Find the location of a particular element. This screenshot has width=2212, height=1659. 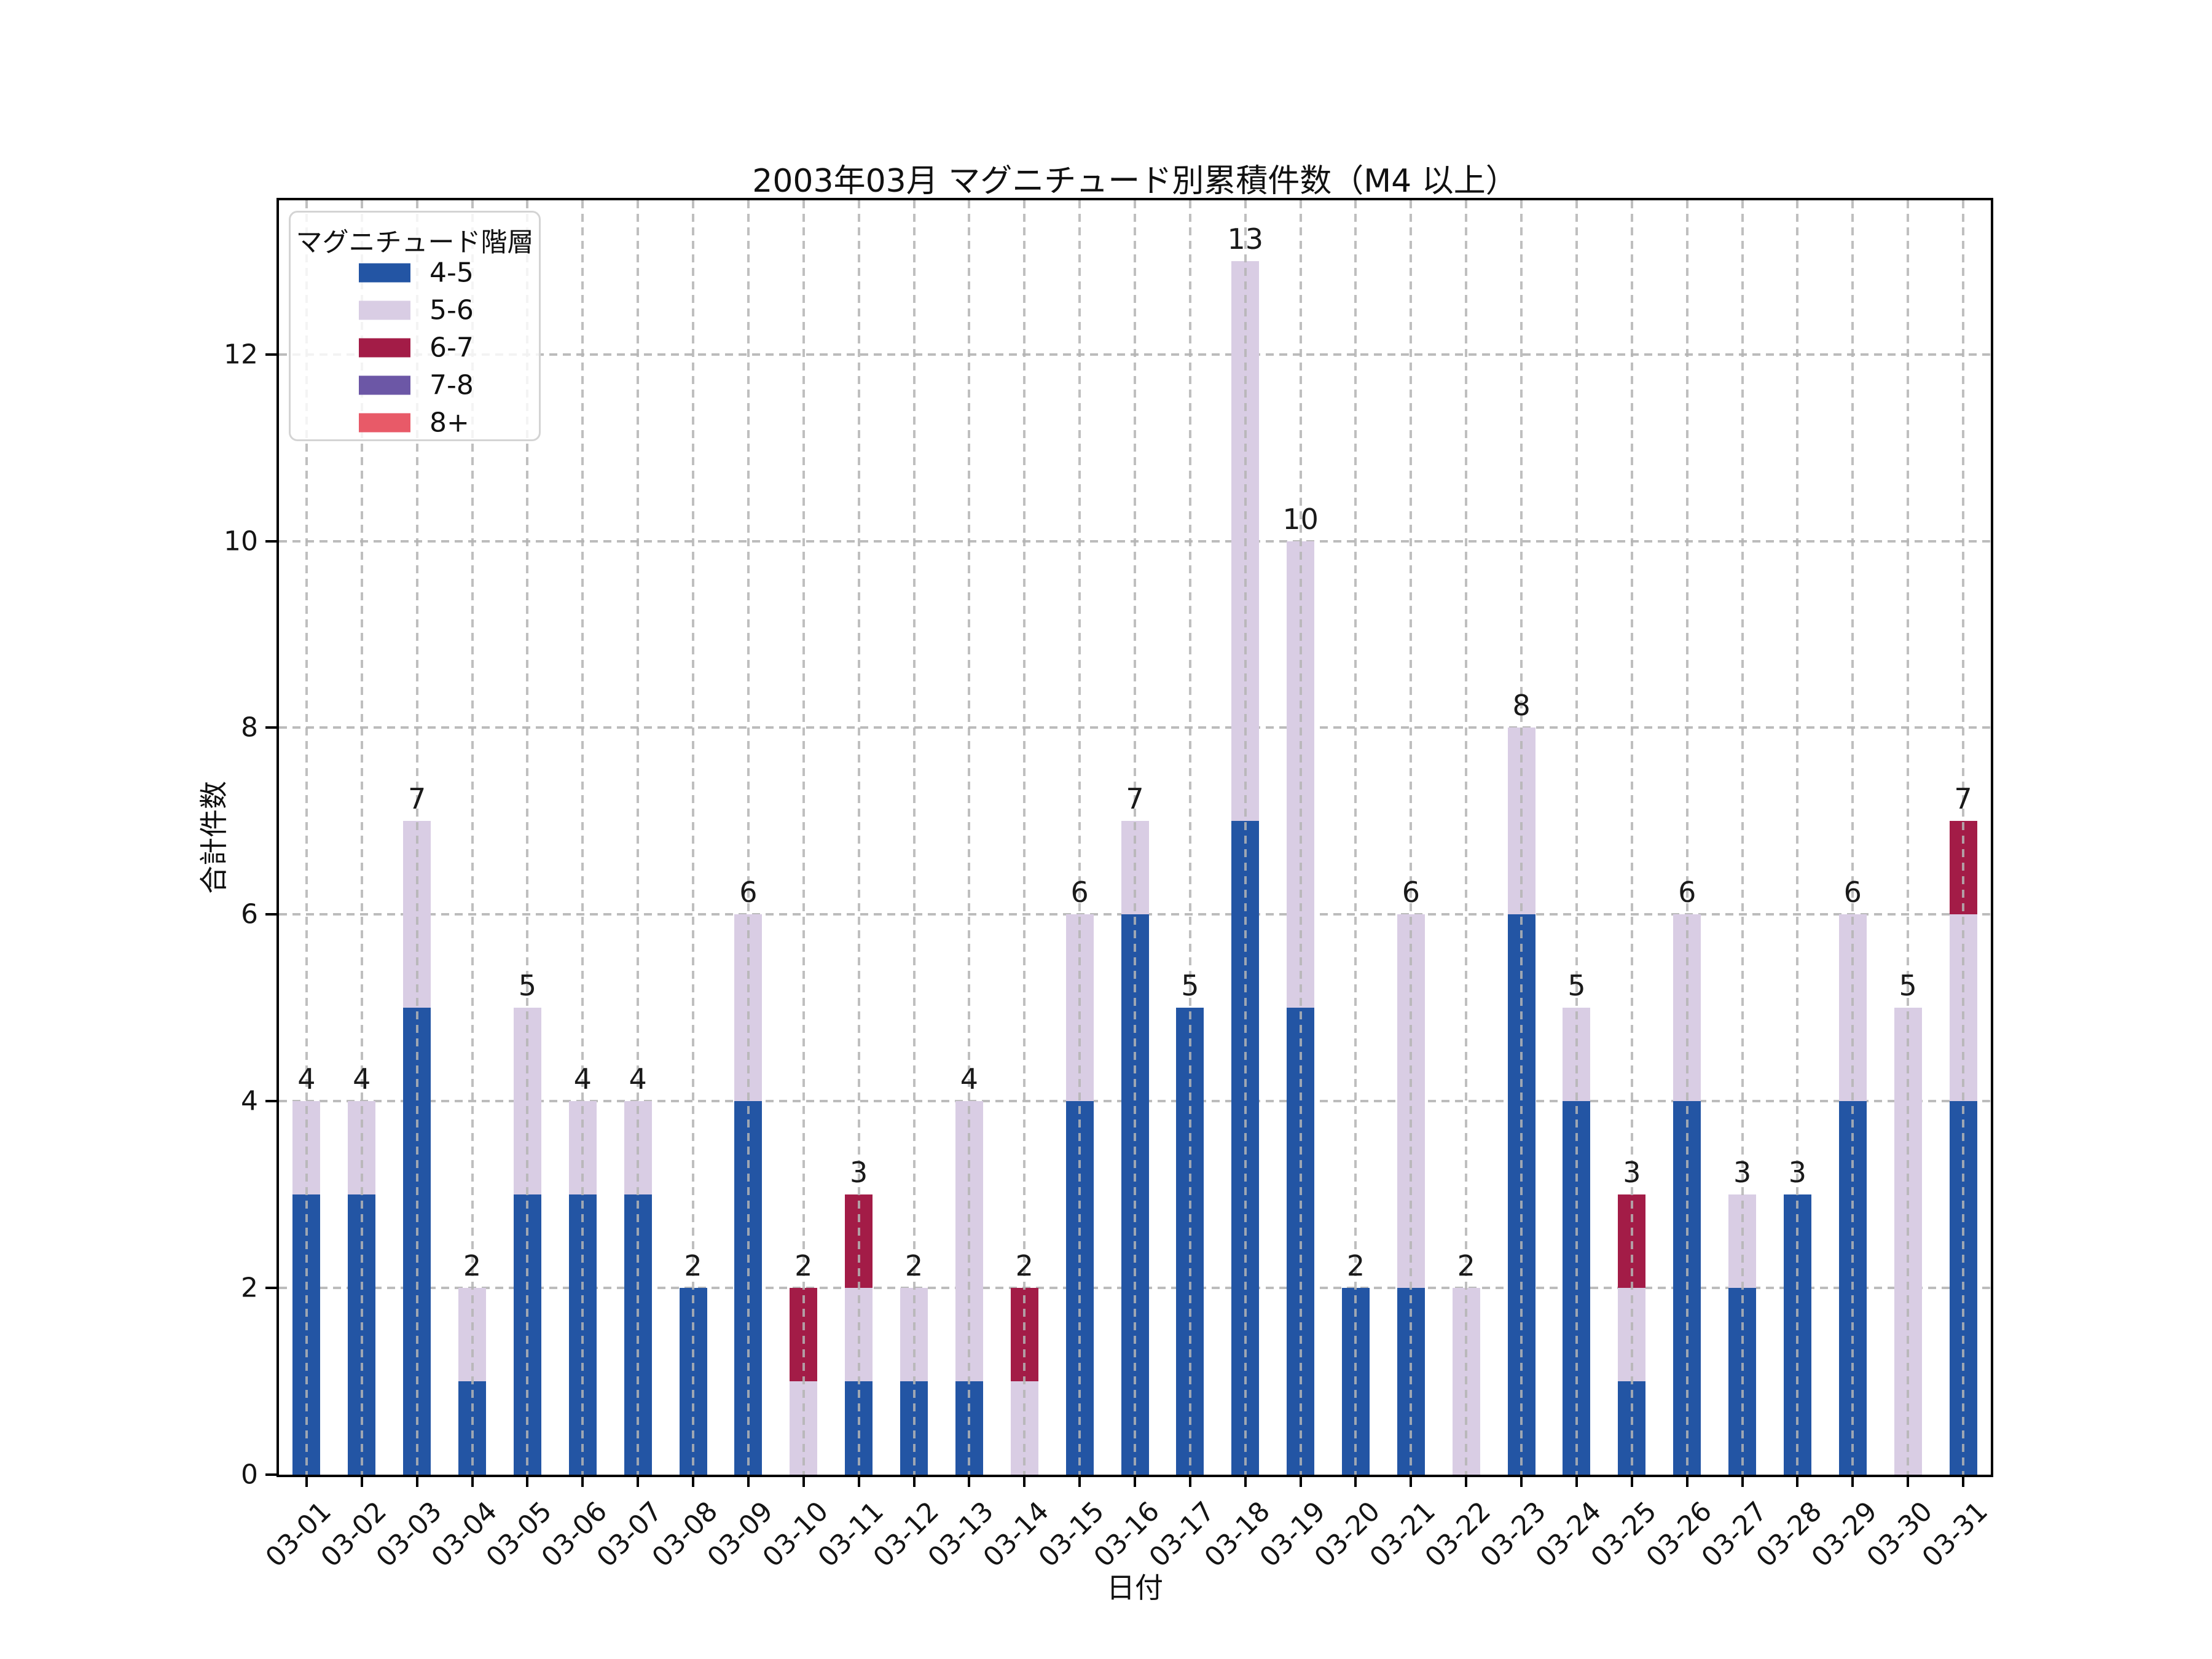

bar-total-label-03-04: 2 is located at coordinates (472, 1266).